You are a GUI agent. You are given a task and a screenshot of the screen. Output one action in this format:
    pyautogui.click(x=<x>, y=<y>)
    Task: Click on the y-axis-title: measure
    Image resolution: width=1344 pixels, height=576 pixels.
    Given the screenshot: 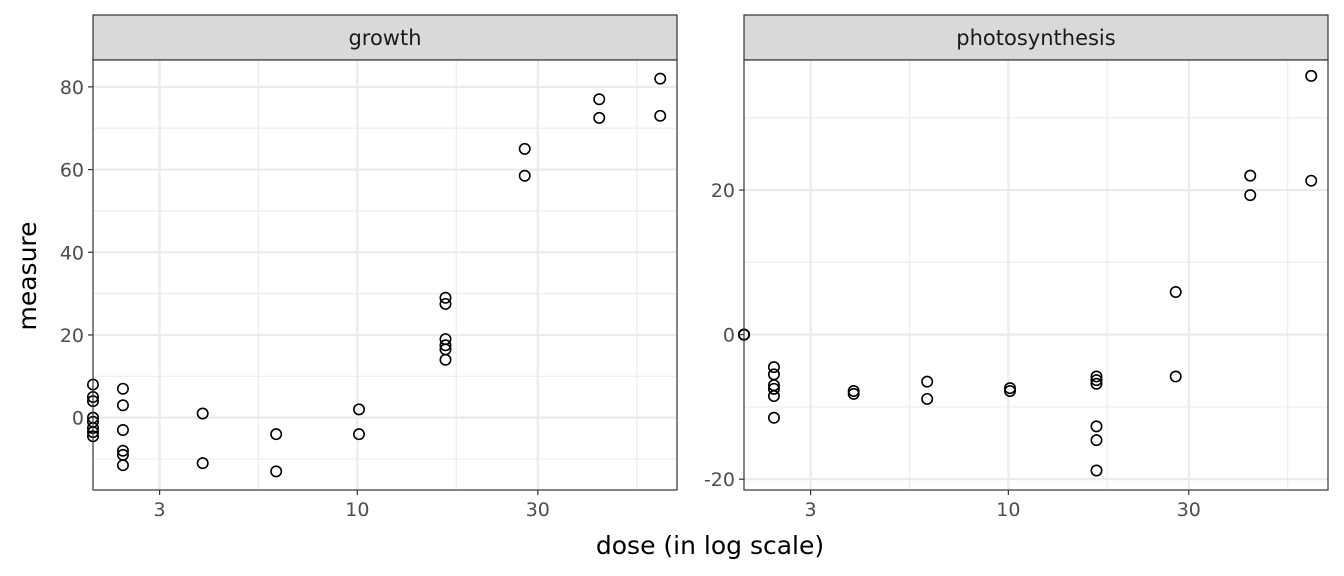 What is the action you would take?
    pyautogui.click(x=27, y=275)
    